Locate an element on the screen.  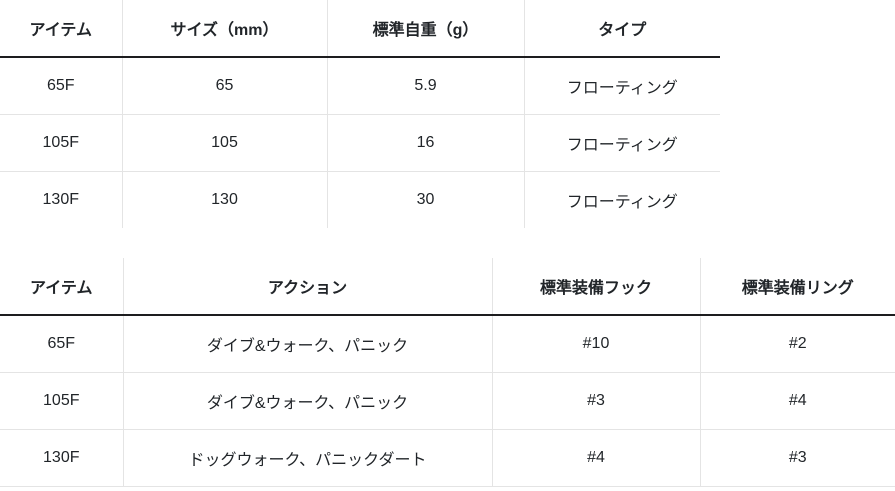
header-action: アクション is located at coordinates (307, 287).